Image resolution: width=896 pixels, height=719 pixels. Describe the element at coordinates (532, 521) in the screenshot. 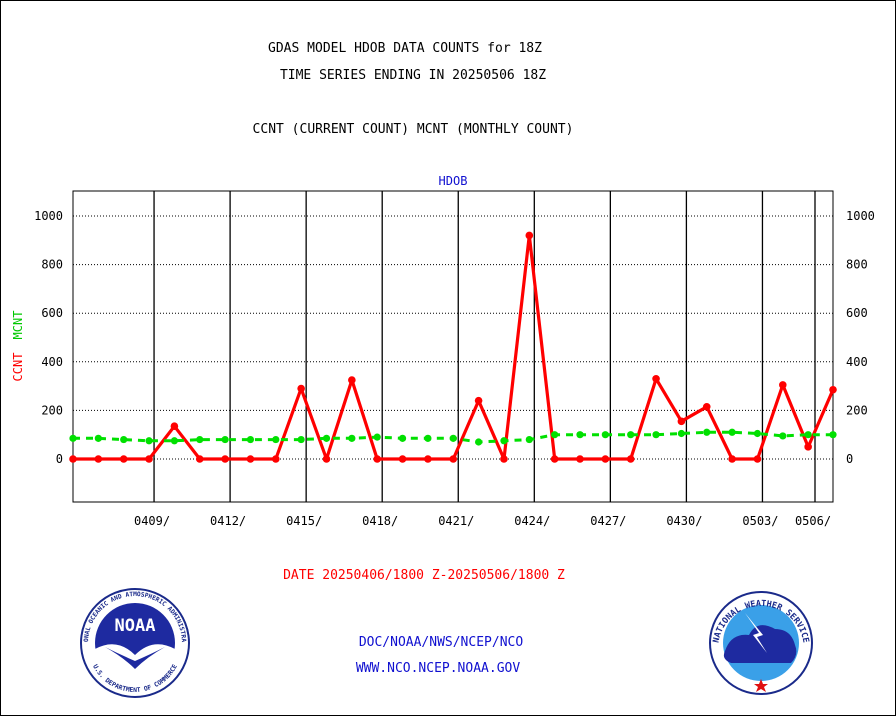

I see `x-tick-label: 0424/` at that location.